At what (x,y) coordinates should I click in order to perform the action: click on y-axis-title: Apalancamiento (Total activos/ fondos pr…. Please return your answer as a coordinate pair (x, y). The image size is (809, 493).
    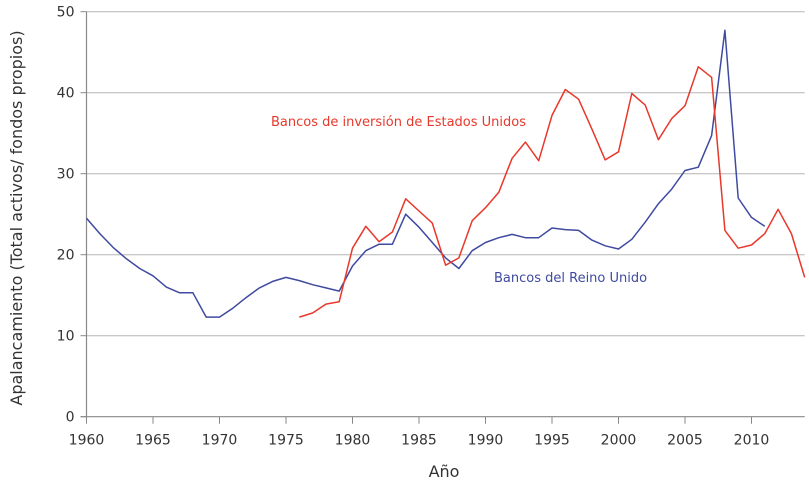
    Looking at the image, I should click on (16, 217).